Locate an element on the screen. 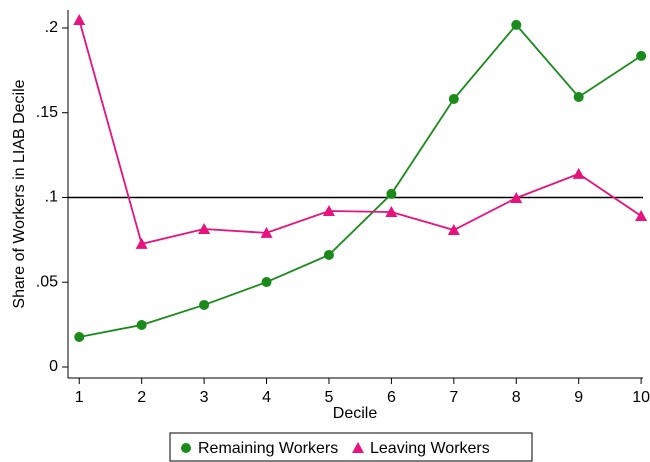 This screenshot has height=462, width=650. x-tick-label: 3 is located at coordinates (204, 397).